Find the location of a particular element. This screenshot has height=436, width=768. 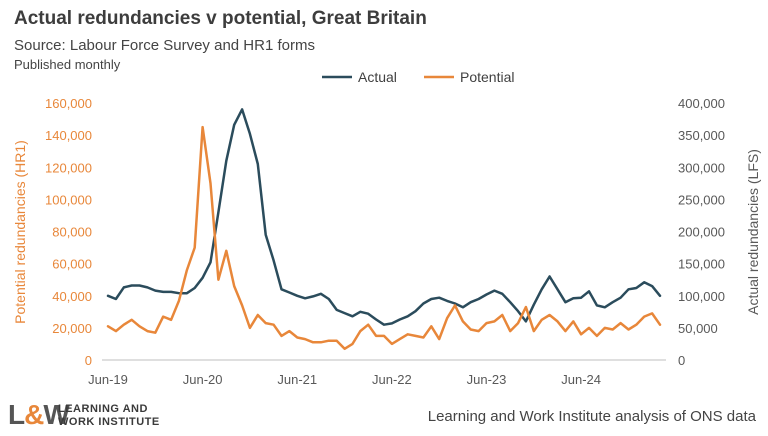

y-right-tick-label: 150,000 is located at coordinates (701, 264).